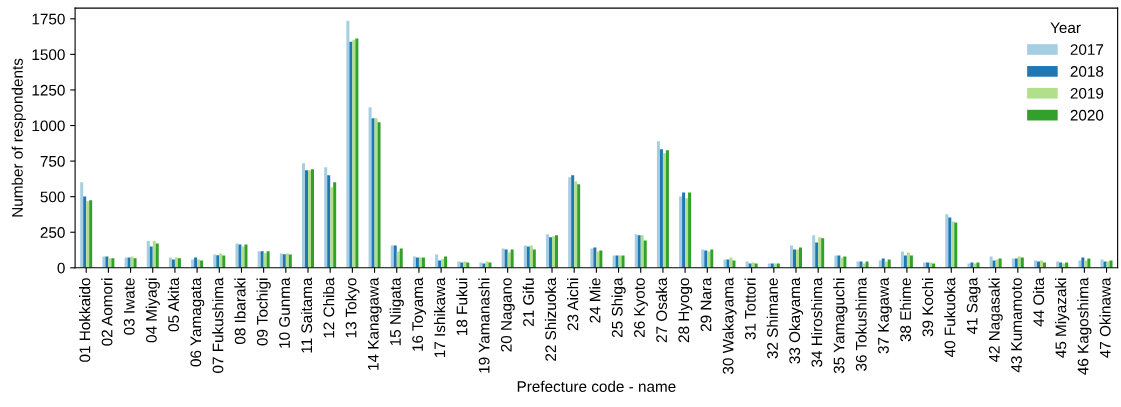  Describe the element at coordinates (661, 310) in the screenshot. I see `x-tick-label: 27 Osaka` at that location.